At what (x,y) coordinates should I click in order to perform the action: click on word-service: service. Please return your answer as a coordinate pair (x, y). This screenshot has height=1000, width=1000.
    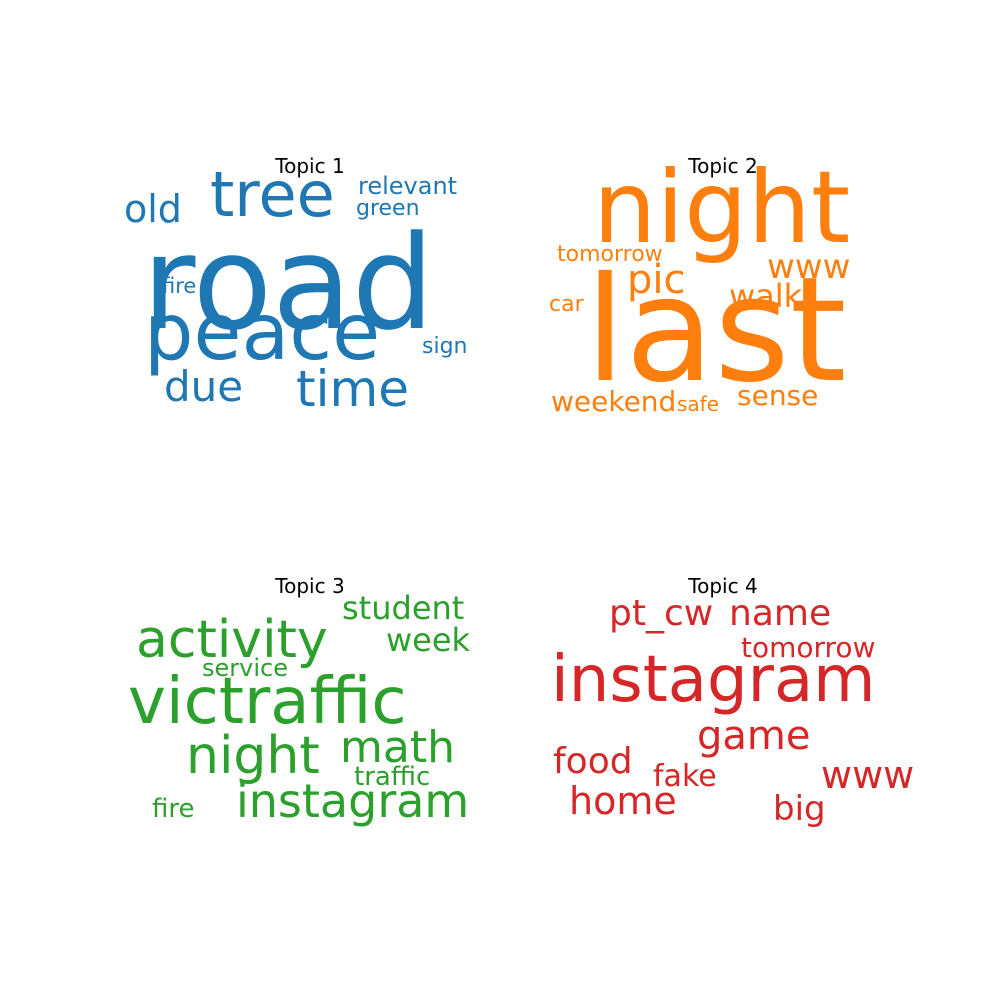
    Looking at the image, I should click on (245, 668).